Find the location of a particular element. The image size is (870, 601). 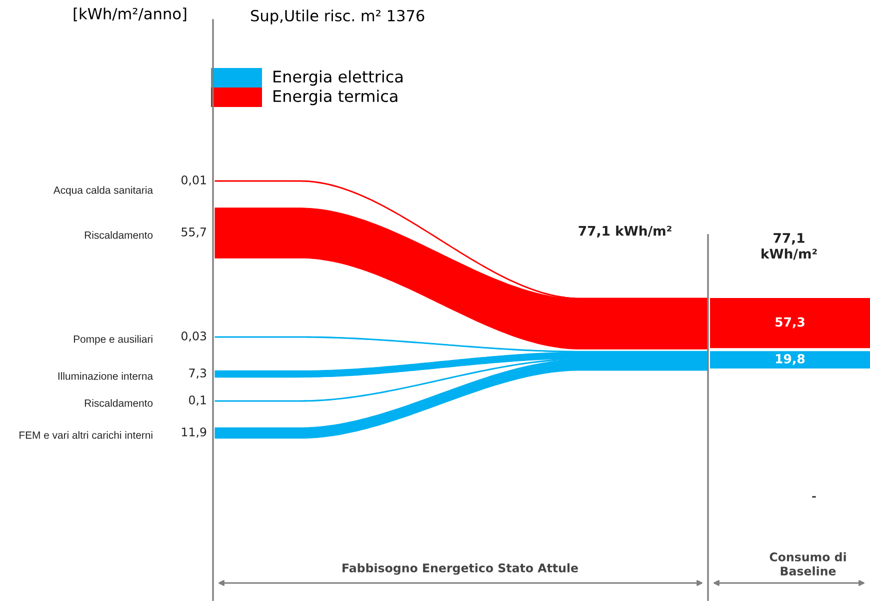

category-label: Illuminazione interna is located at coordinates (106, 376).